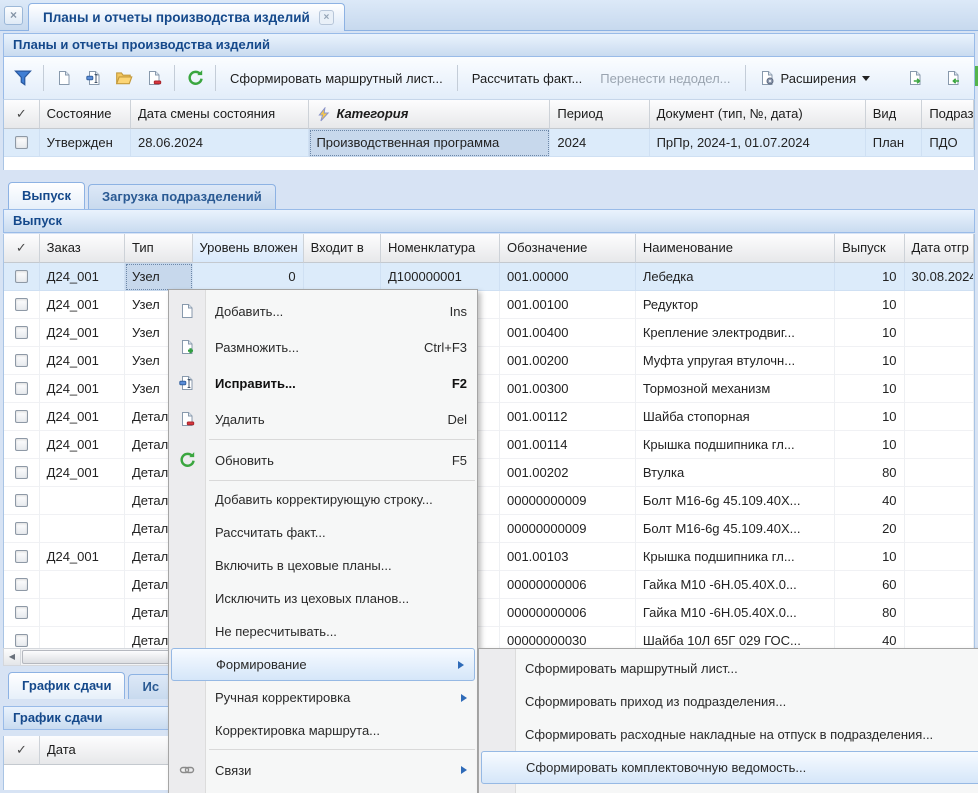  Describe the element at coordinates (489, 473) in the screenshot. I see `table-row: Д24_001 Детал 001.00202 Втулка 80` at that location.